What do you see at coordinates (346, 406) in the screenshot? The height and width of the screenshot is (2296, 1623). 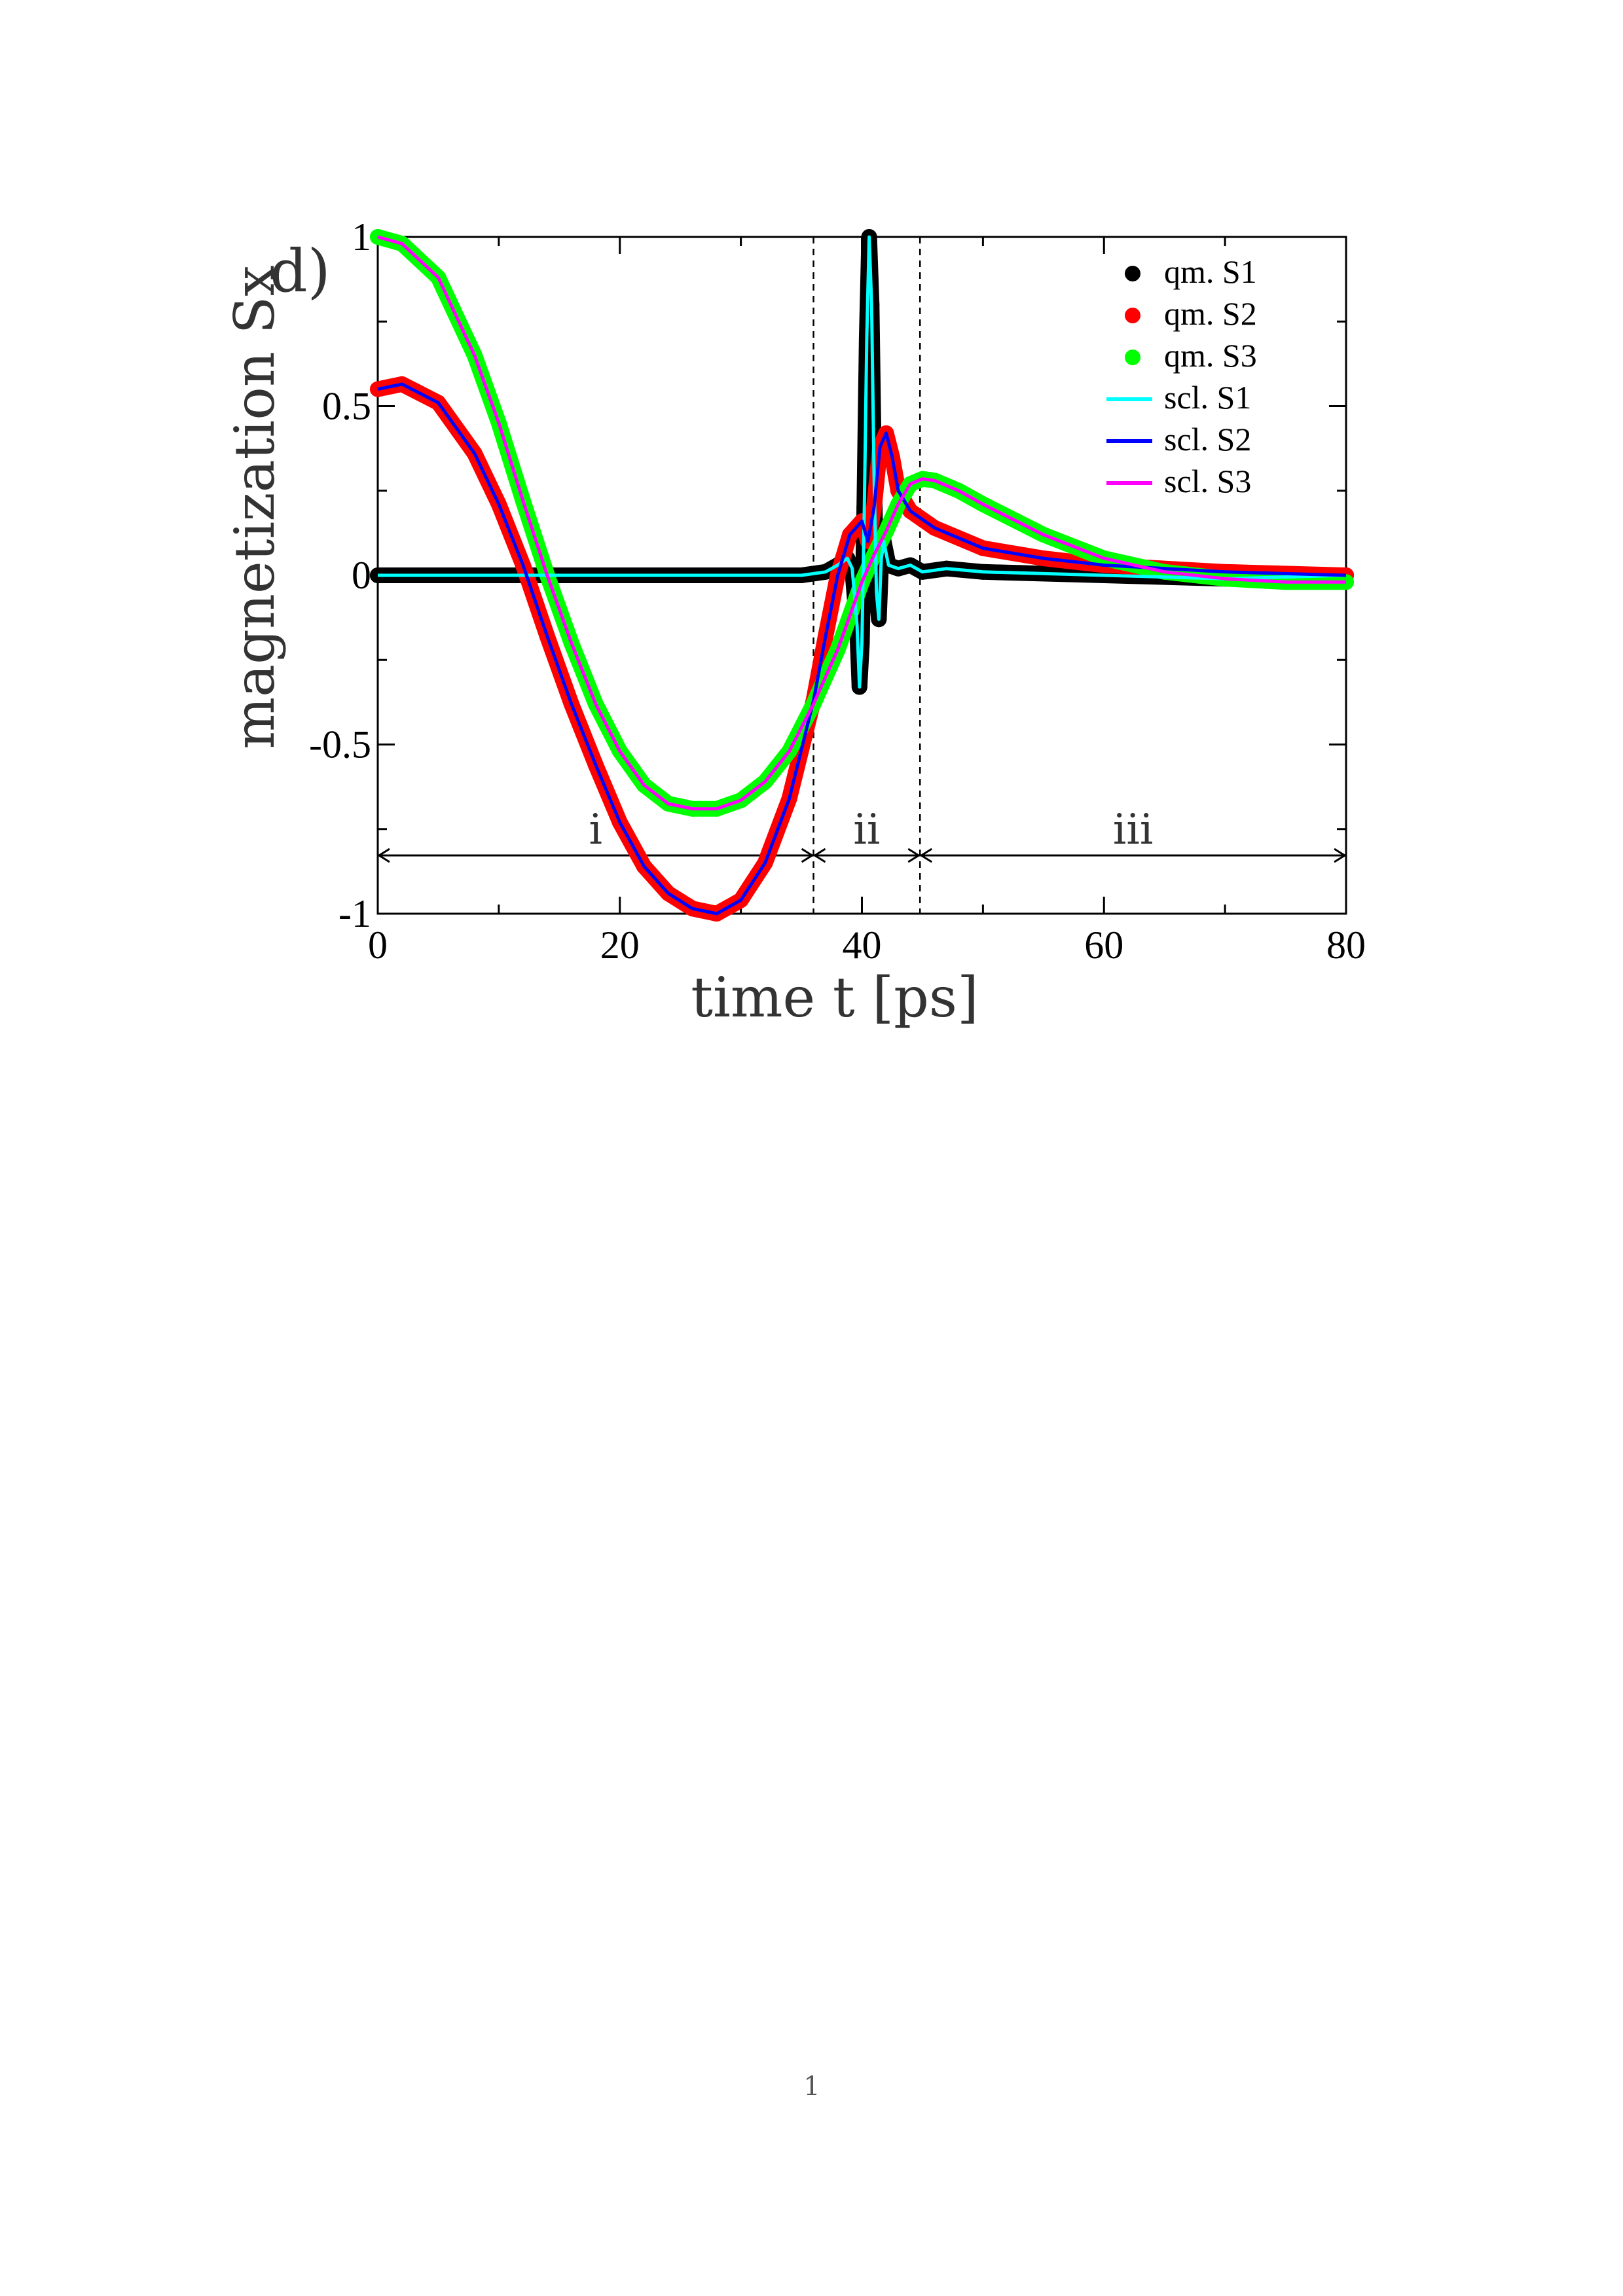 I see `y-tick-label: 0.5` at bounding box center [346, 406].